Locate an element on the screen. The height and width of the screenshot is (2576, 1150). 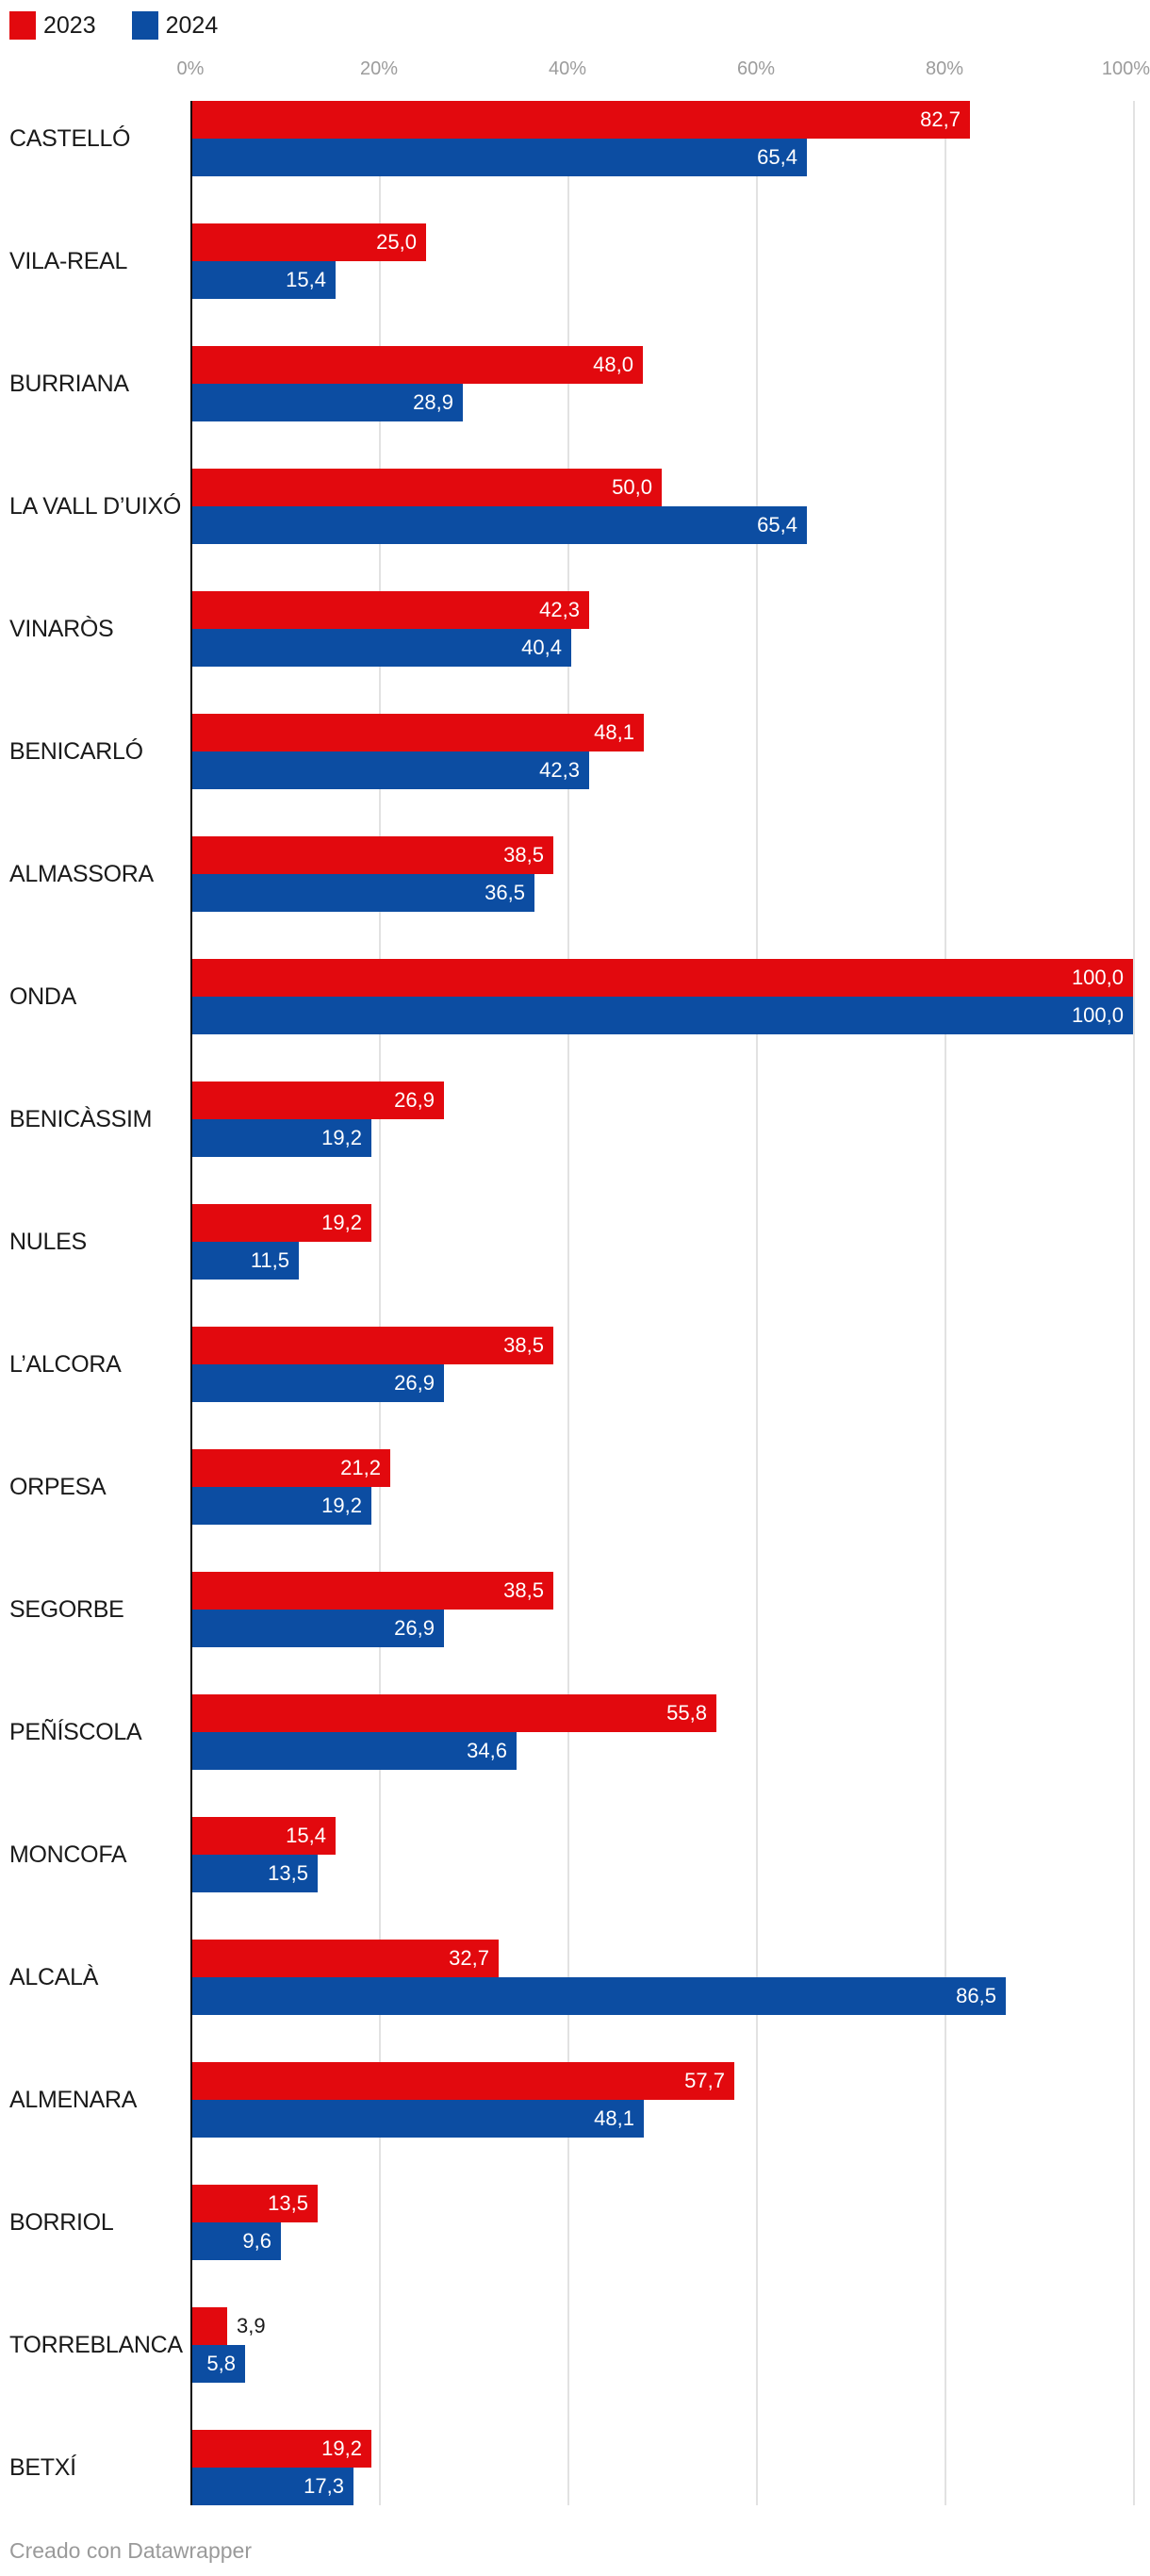
bar-2023: 82,7 is located at coordinates (580, 120).